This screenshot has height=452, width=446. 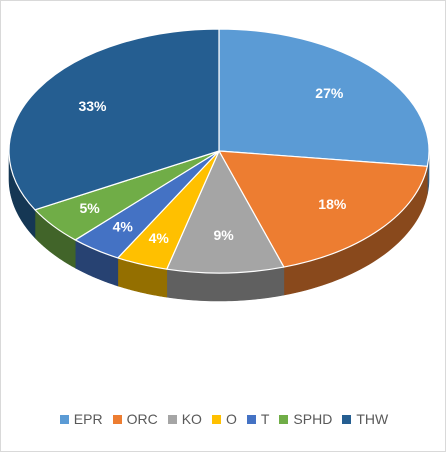 I want to click on data-label-sphd: 5%, so click(x=89, y=208).